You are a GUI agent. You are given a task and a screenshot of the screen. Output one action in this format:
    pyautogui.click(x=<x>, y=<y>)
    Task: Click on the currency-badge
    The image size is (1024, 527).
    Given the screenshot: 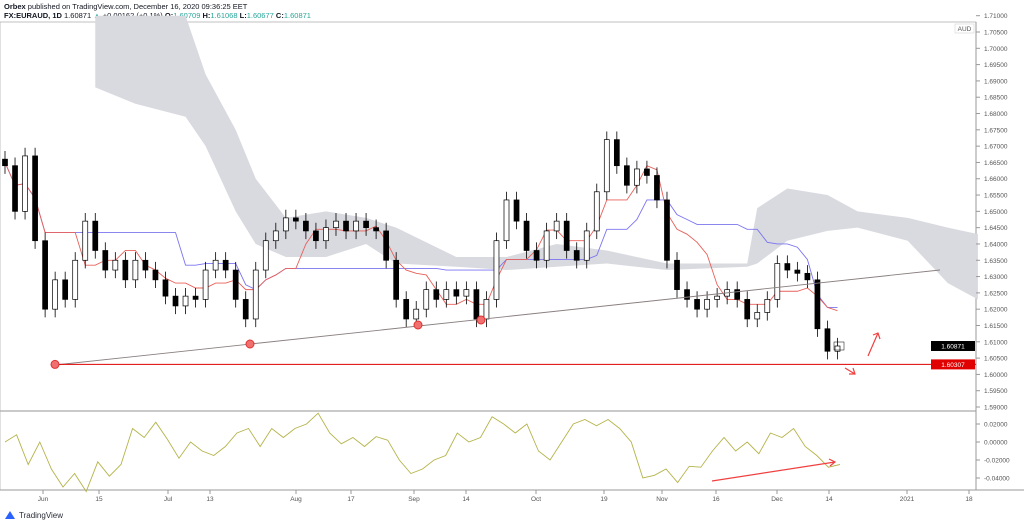 What is the action you would take?
    pyautogui.click(x=964, y=28)
    